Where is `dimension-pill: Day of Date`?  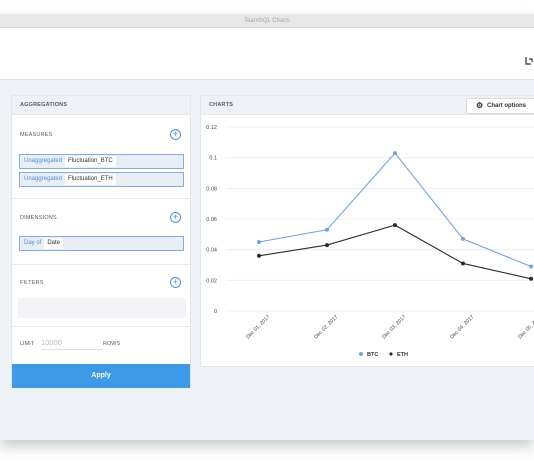
dimension-pill: Day of Date is located at coordinates (101, 243).